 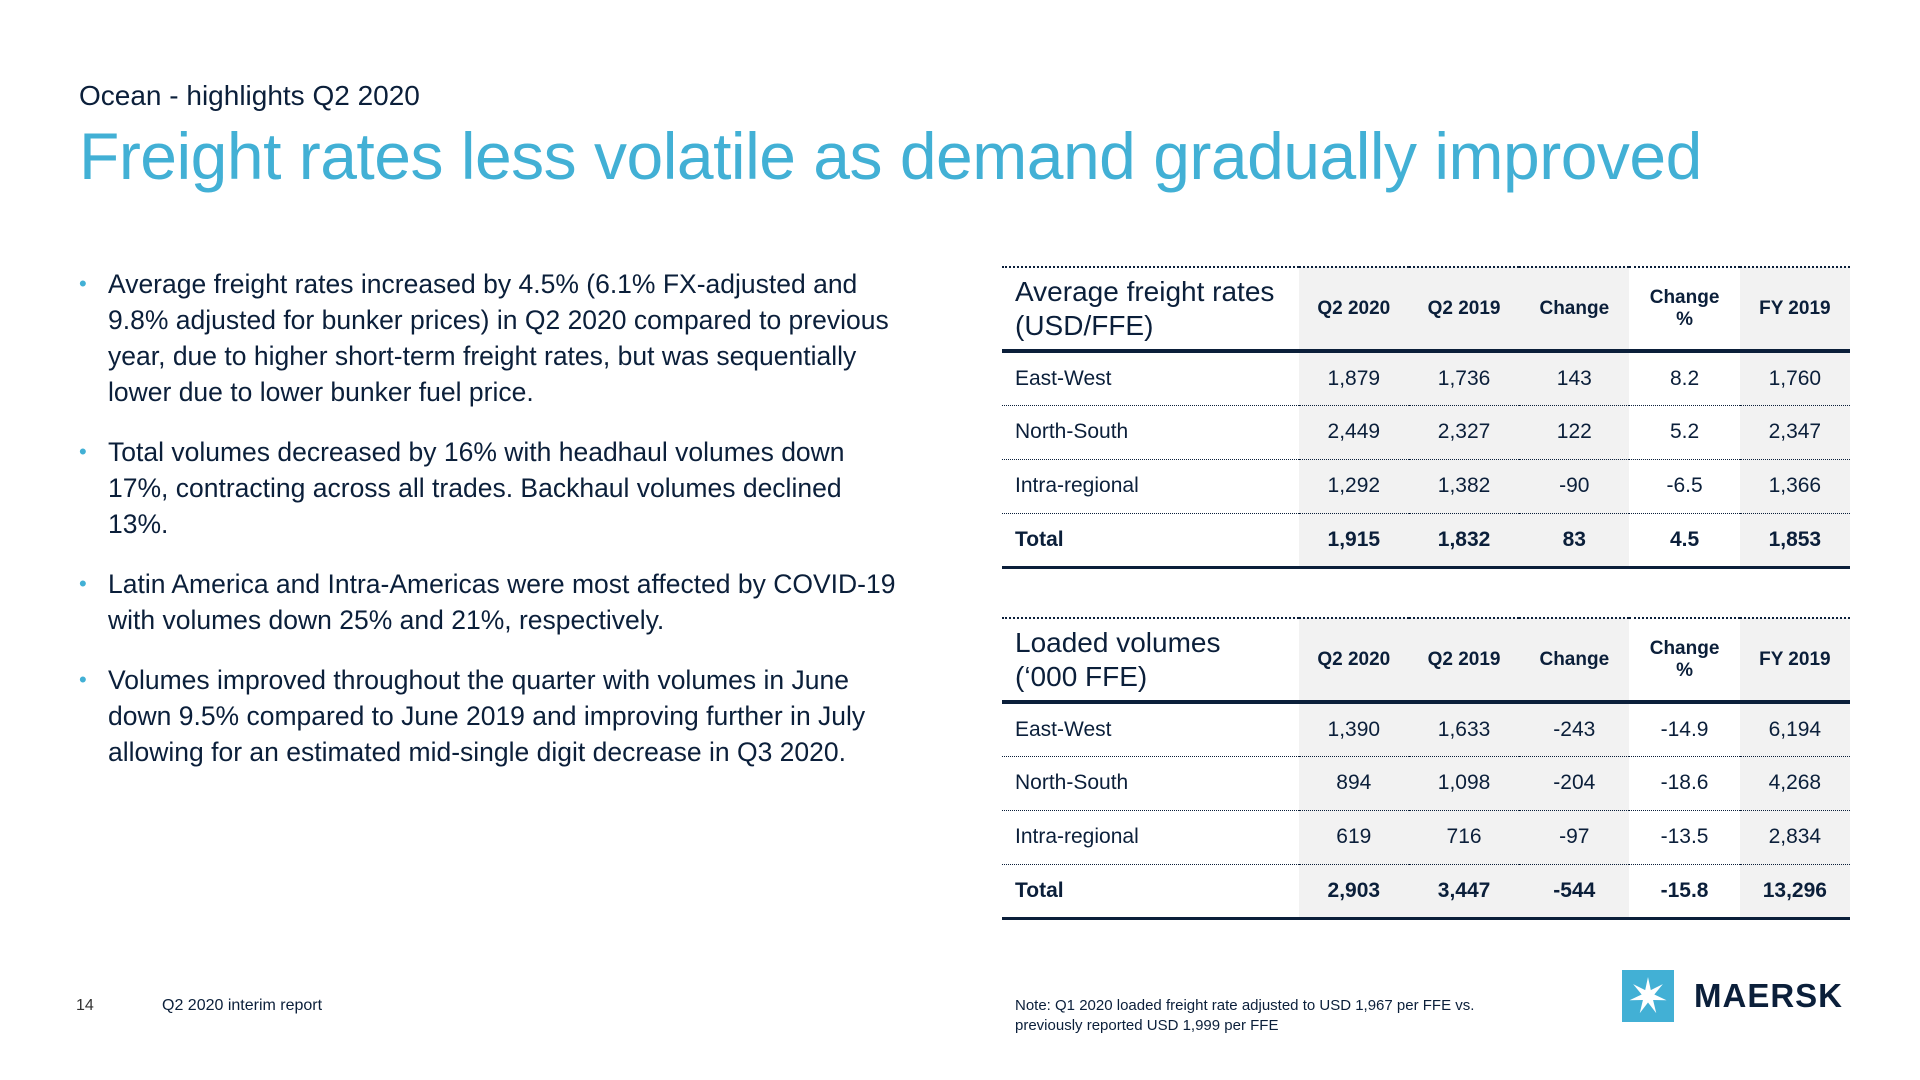 I want to click on cell: 1,760, so click(x=1794, y=378).